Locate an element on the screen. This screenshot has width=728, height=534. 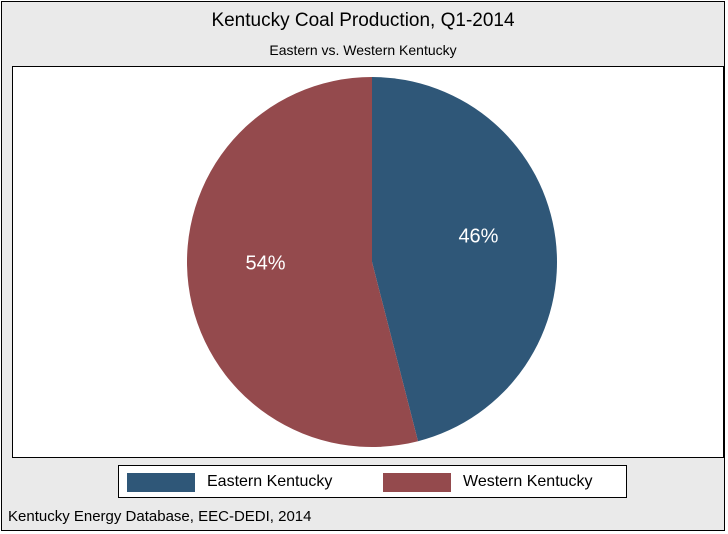
legend-item-eastern-kentucky: Eastern Kentucky is located at coordinates (229, 482).